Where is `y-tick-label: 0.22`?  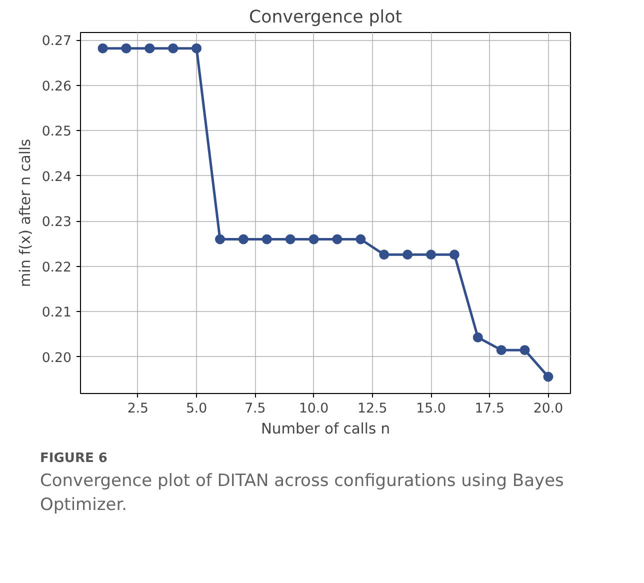 y-tick-label: 0.22 is located at coordinates (57, 268).